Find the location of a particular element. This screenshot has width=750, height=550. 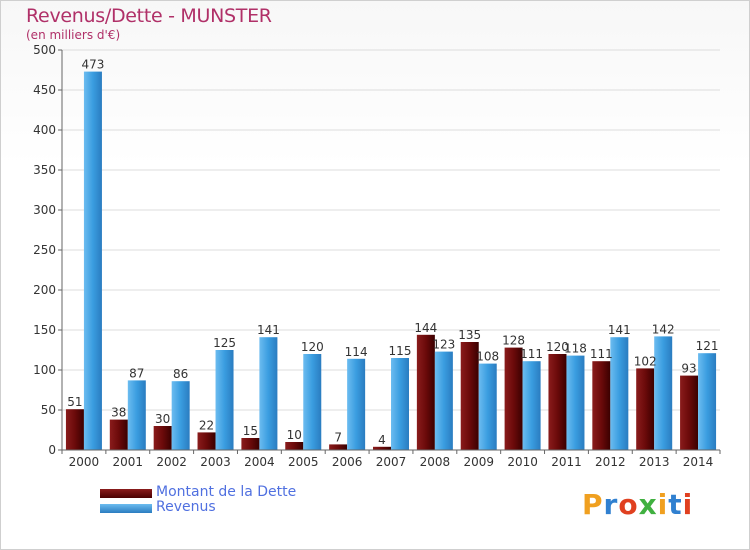

y-tick-label: 250 is located at coordinates (44, 250).